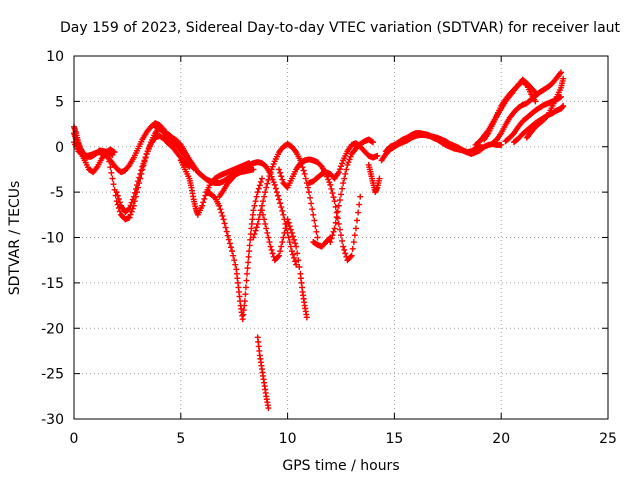  Describe the element at coordinates (52, 329) in the screenshot. I see `y-tick-label: -20` at that location.